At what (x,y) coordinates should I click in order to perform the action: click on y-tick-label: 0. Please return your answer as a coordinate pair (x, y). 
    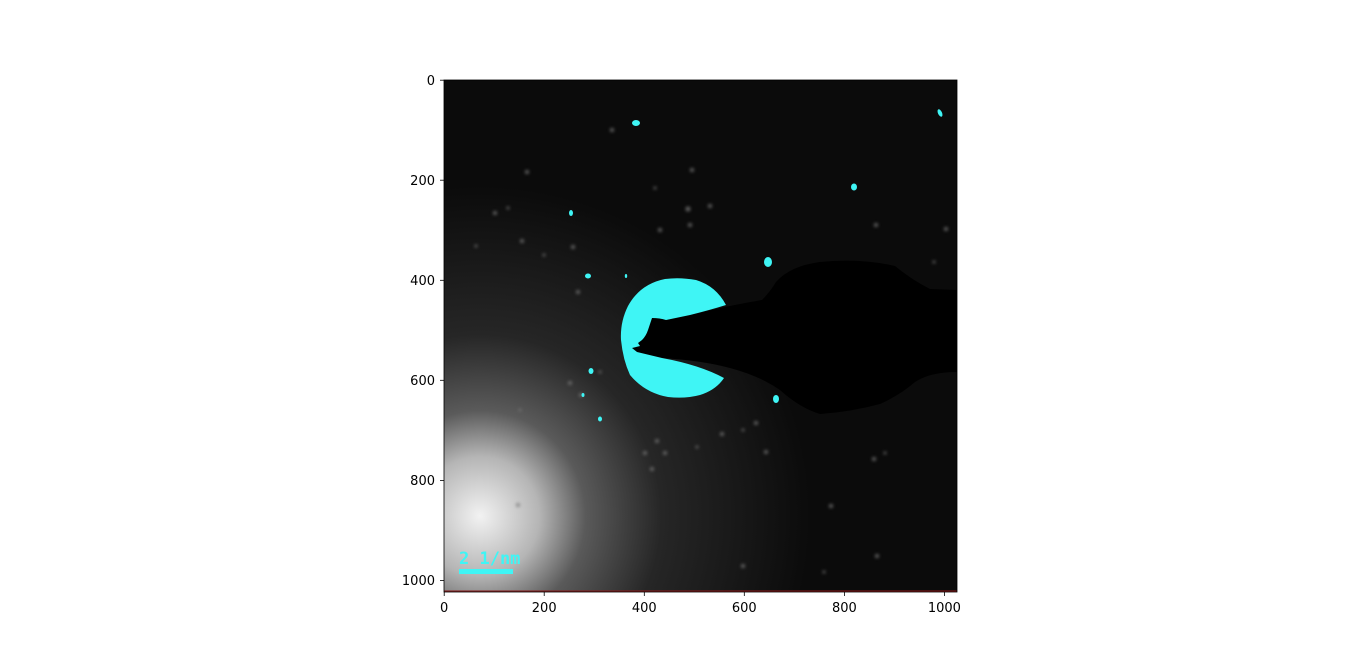
    Looking at the image, I should click on (431, 81).